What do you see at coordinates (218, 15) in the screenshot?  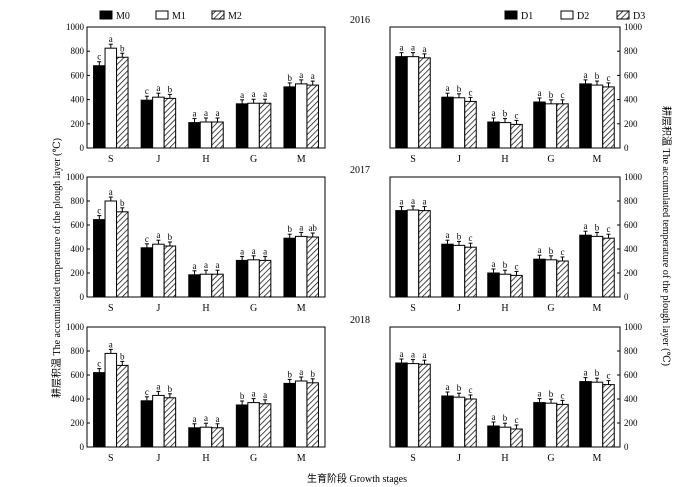 I see `legend-swatch-M2` at bounding box center [218, 15].